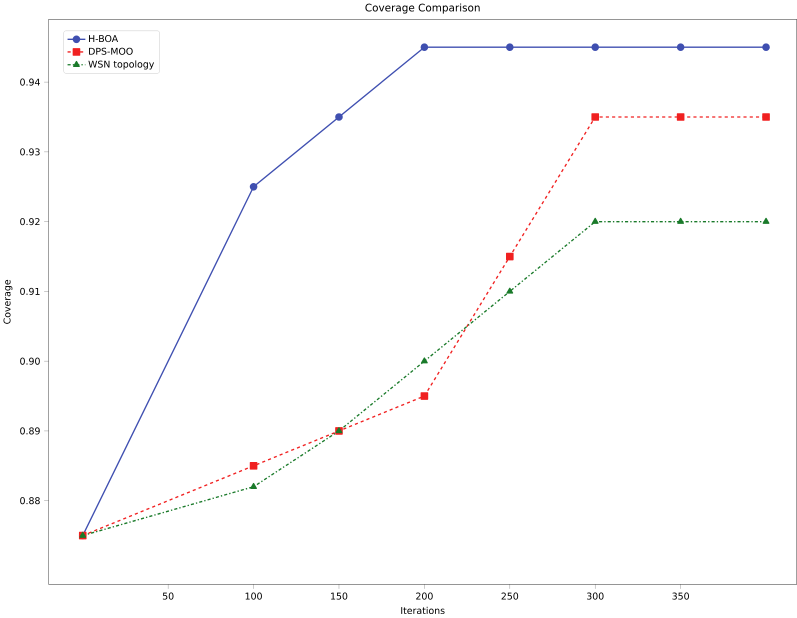 The image size is (797, 618). What do you see at coordinates (7, 302) in the screenshot?
I see `y-axis-title: Coverage` at bounding box center [7, 302].